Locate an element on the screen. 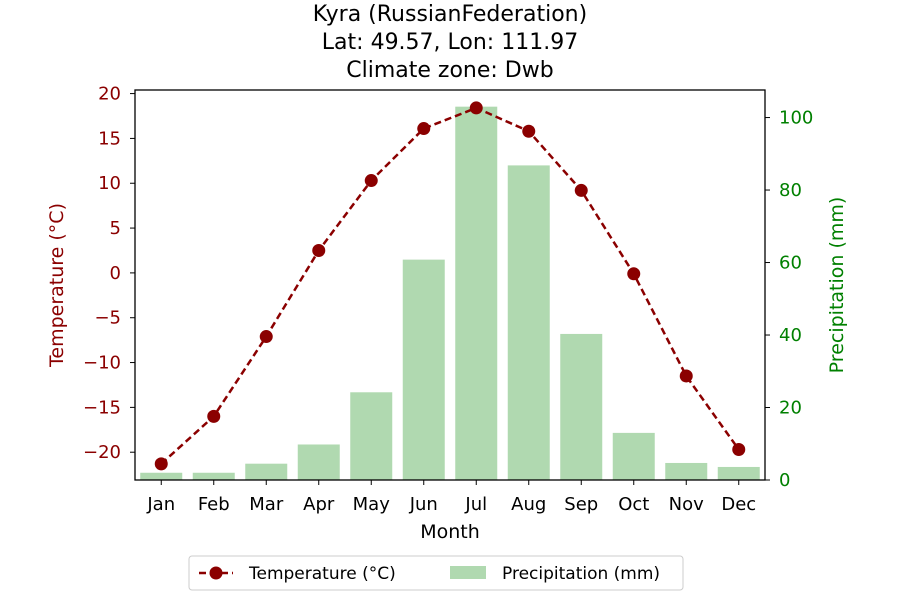  x-tick-label-oct: Oct is located at coordinates (633, 504).